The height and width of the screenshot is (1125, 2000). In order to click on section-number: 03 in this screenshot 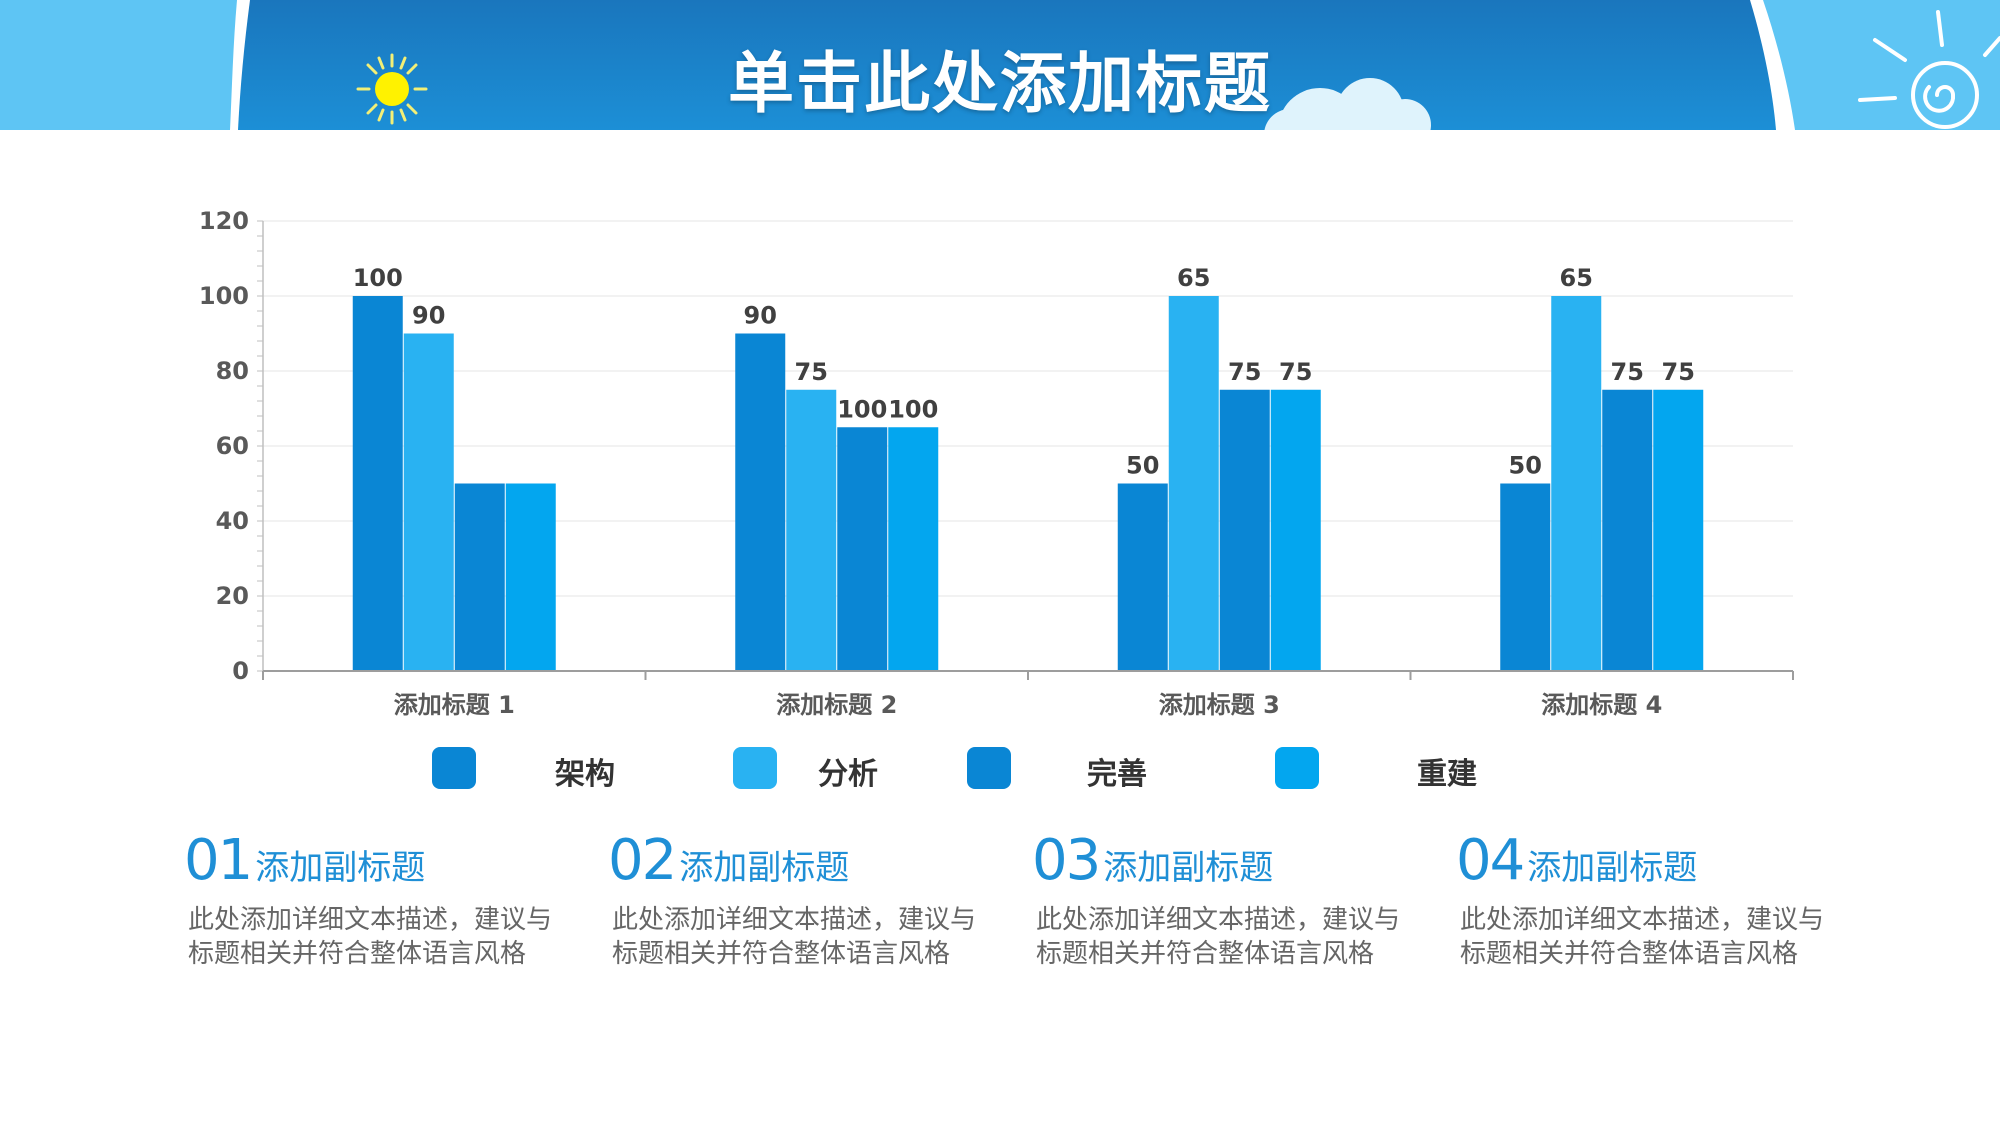, I will do `click(1066, 860)`.